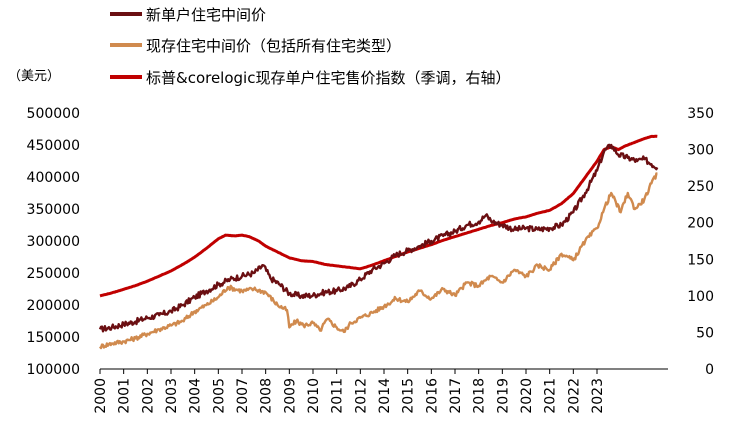 The width and height of the screenshot is (730, 440). Describe the element at coordinates (53, 114) in the screenshot. I see `y-left-tick-label: 500000` at that location.